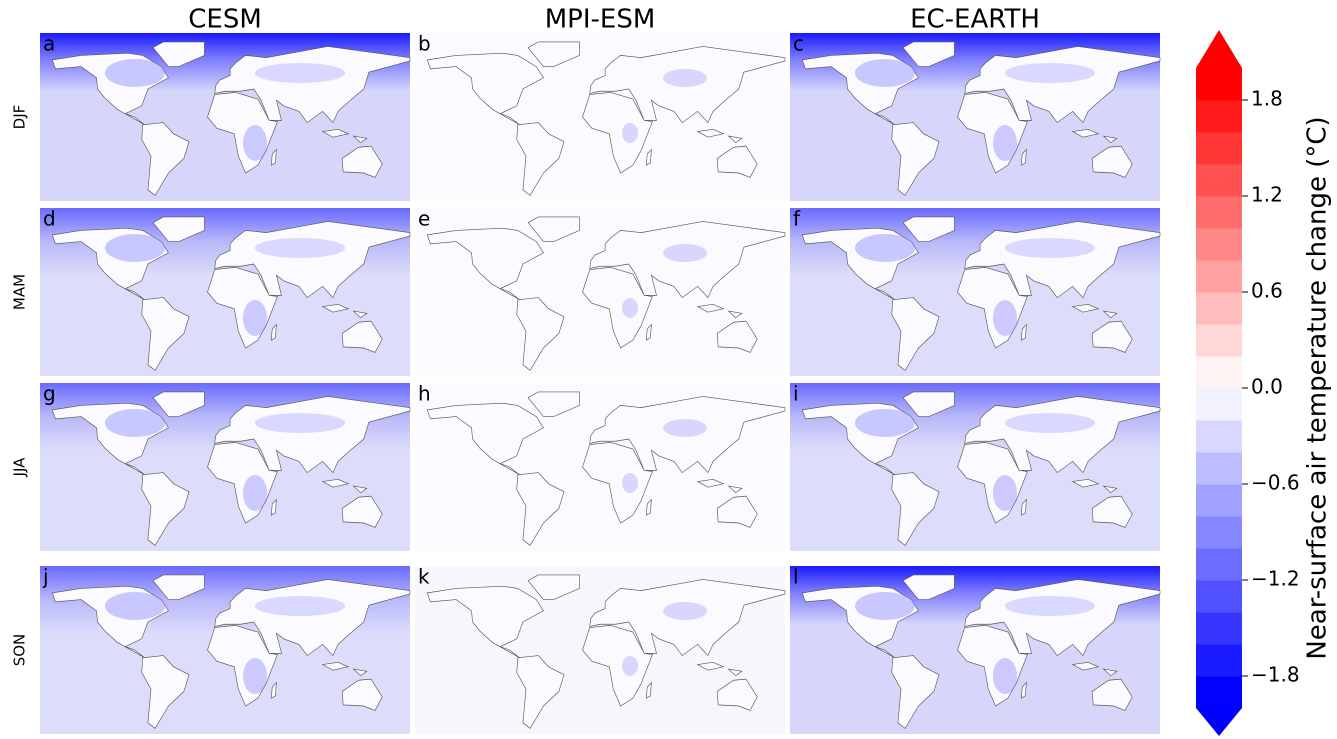  Describe the element at coordinates (975, 649) in the screenshot. I see `map-panel: l` at that location.